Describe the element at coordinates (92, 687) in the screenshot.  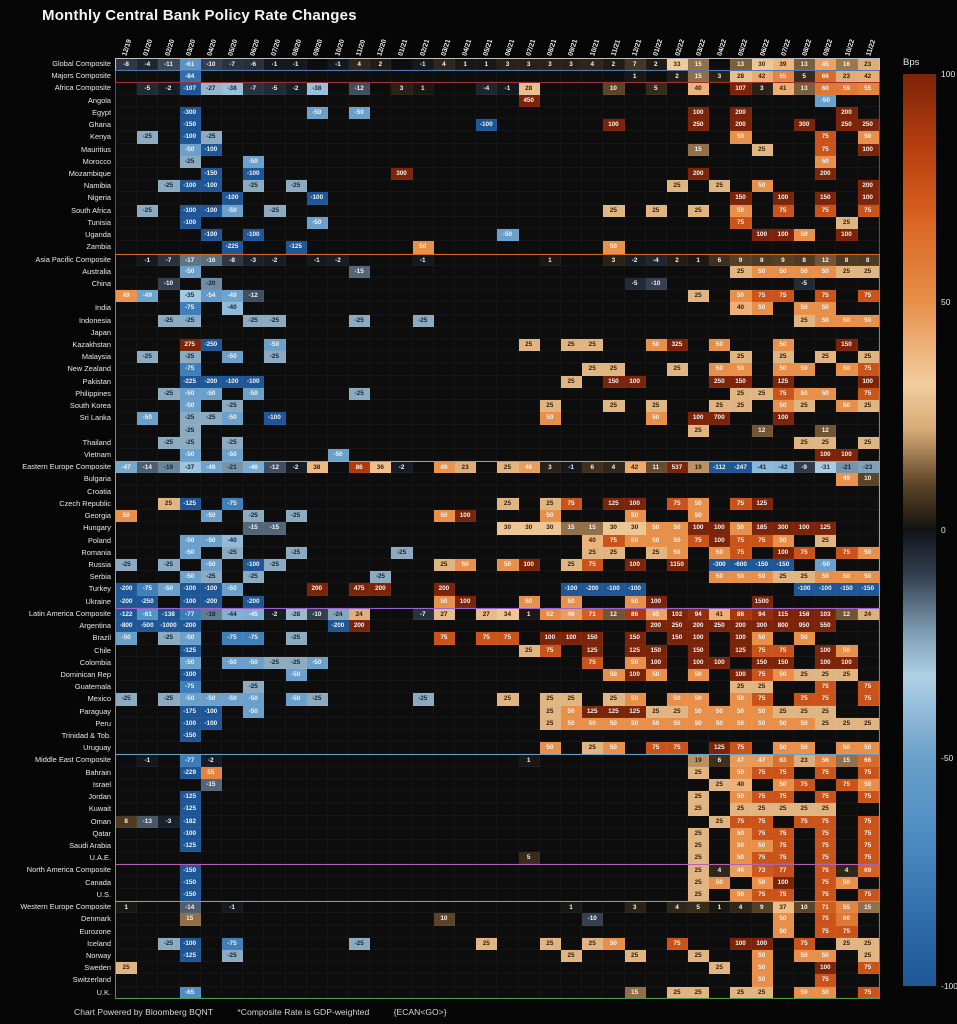
I see `row-label: Guatemala` at that location.